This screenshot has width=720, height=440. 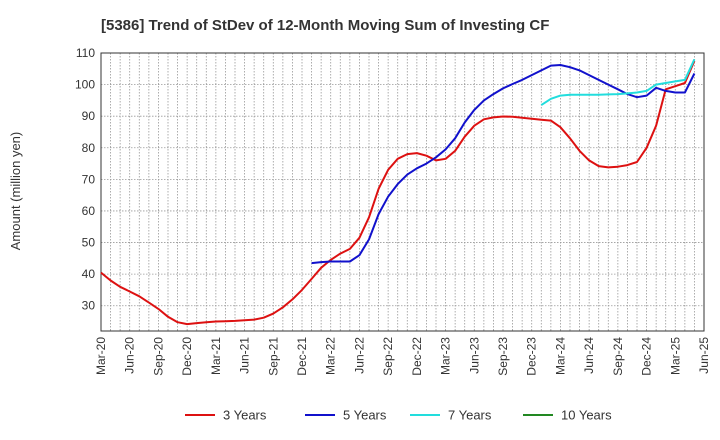 What do you see at coordinates (474, 355) in the screenshot?
I see `x-tick-label: Jun-23` at bounding box center [474, 355].